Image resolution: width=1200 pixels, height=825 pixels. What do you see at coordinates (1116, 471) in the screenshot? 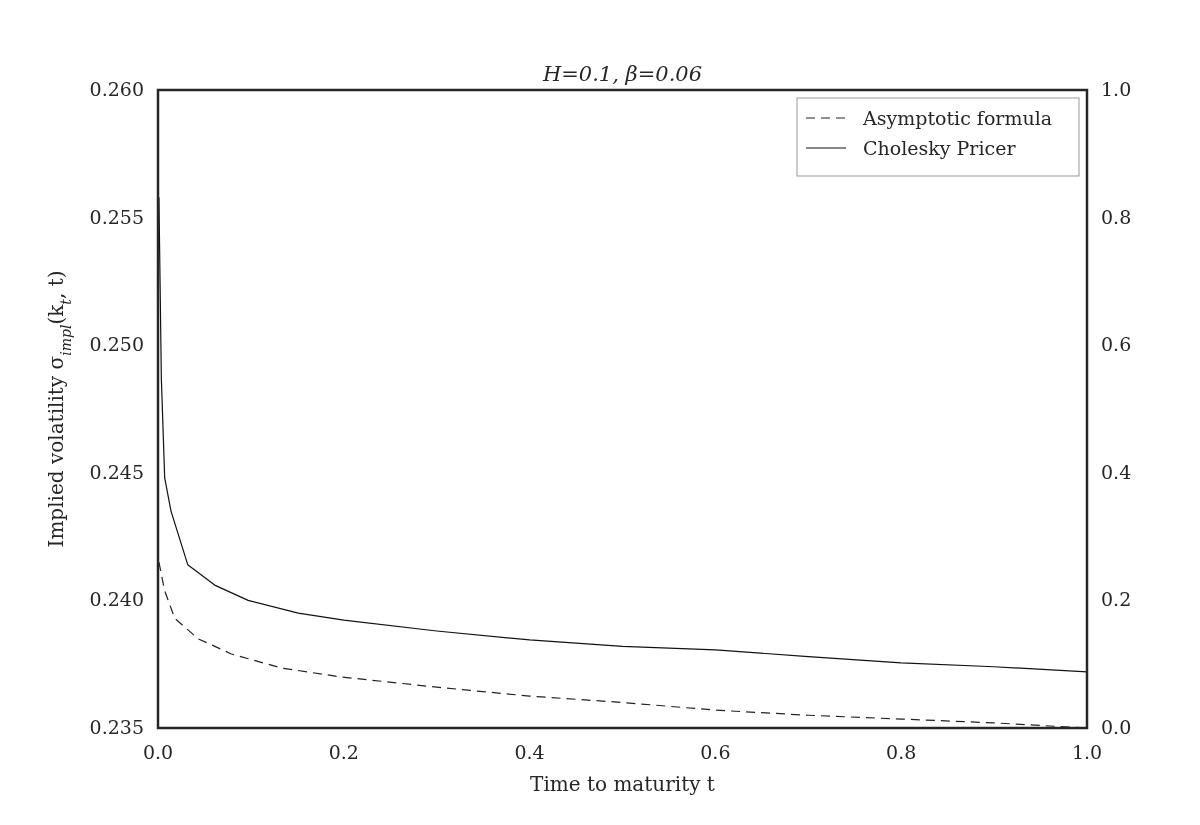
I see `y2-tick-label: 0.4` at bounding box center [1116, 471].